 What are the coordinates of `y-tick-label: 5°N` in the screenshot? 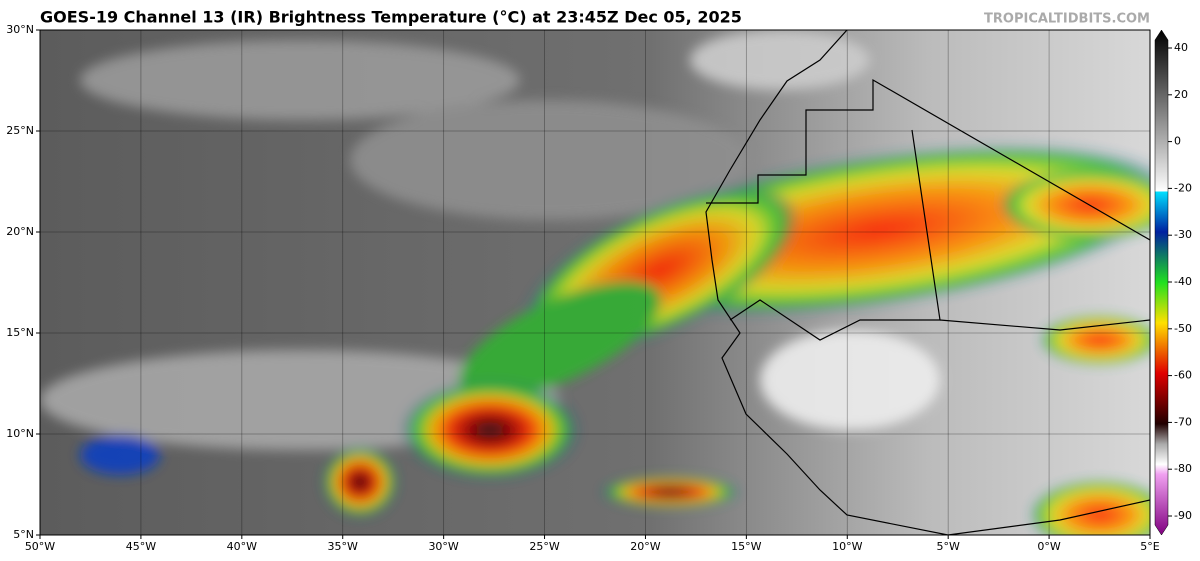 It's located at (23, 534).